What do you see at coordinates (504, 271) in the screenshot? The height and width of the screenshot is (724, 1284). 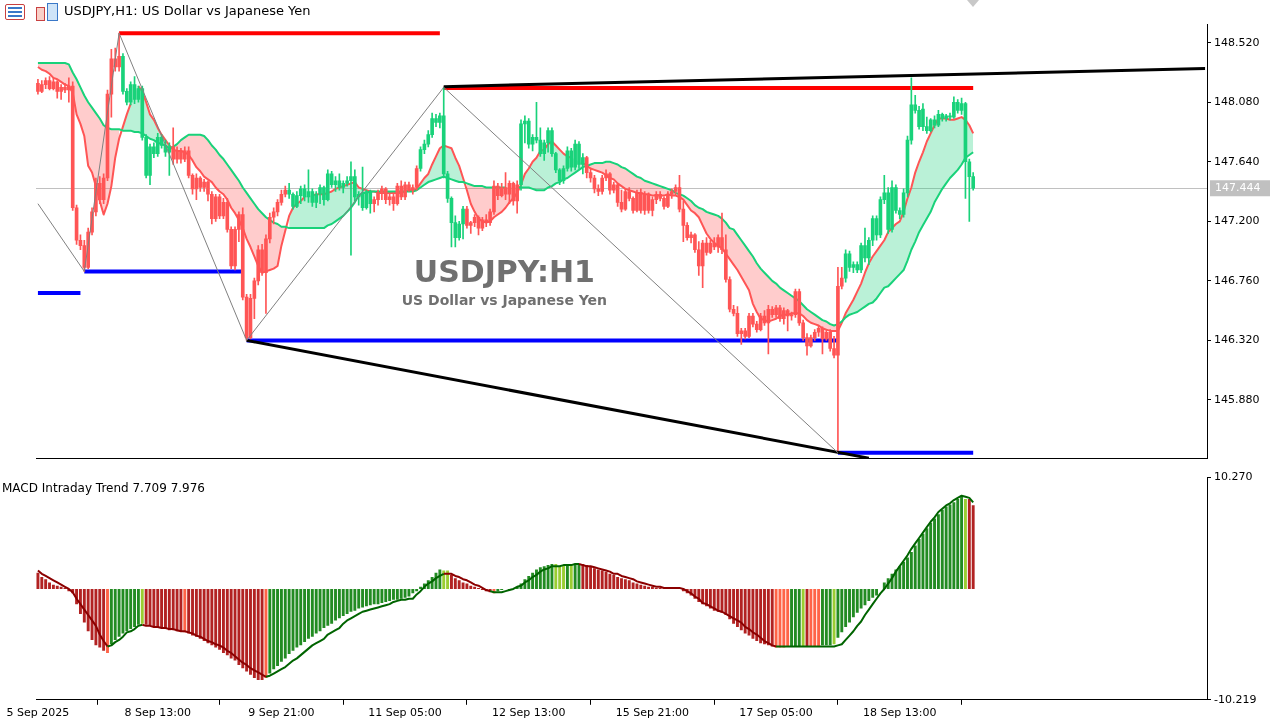 I see `annotation: USDJPY:H1` at bounding box center [504, 271].